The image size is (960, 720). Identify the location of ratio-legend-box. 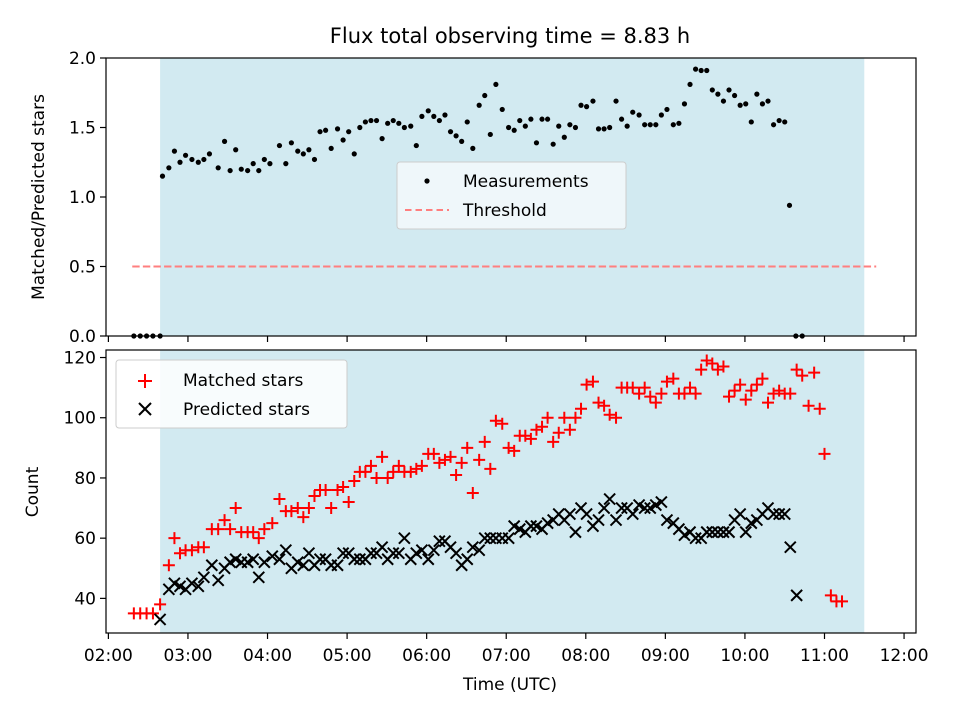
(511, 195).